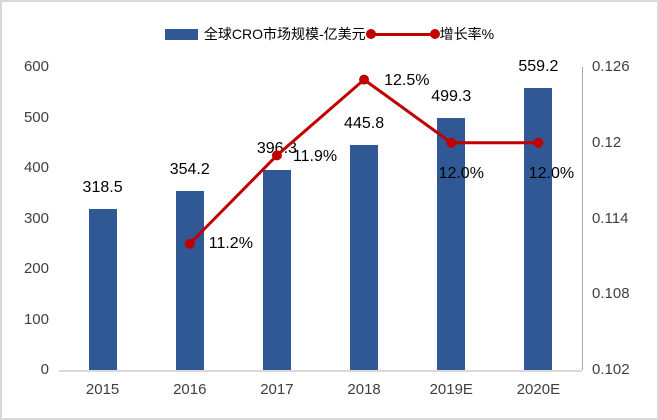 Image resolution: width=659 pixels, height=420 pixels. I want to click on bar-value-label: 318.5, so click(102, 188).